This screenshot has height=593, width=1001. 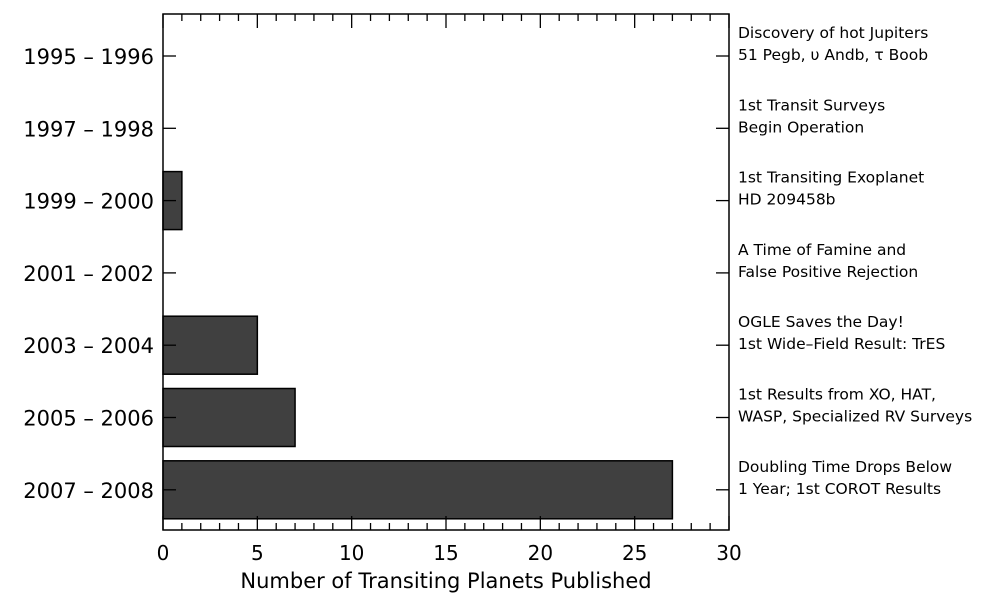 I want to click on annotation-line: Discovery of hot Jupiters, so click(x=833, y=33).